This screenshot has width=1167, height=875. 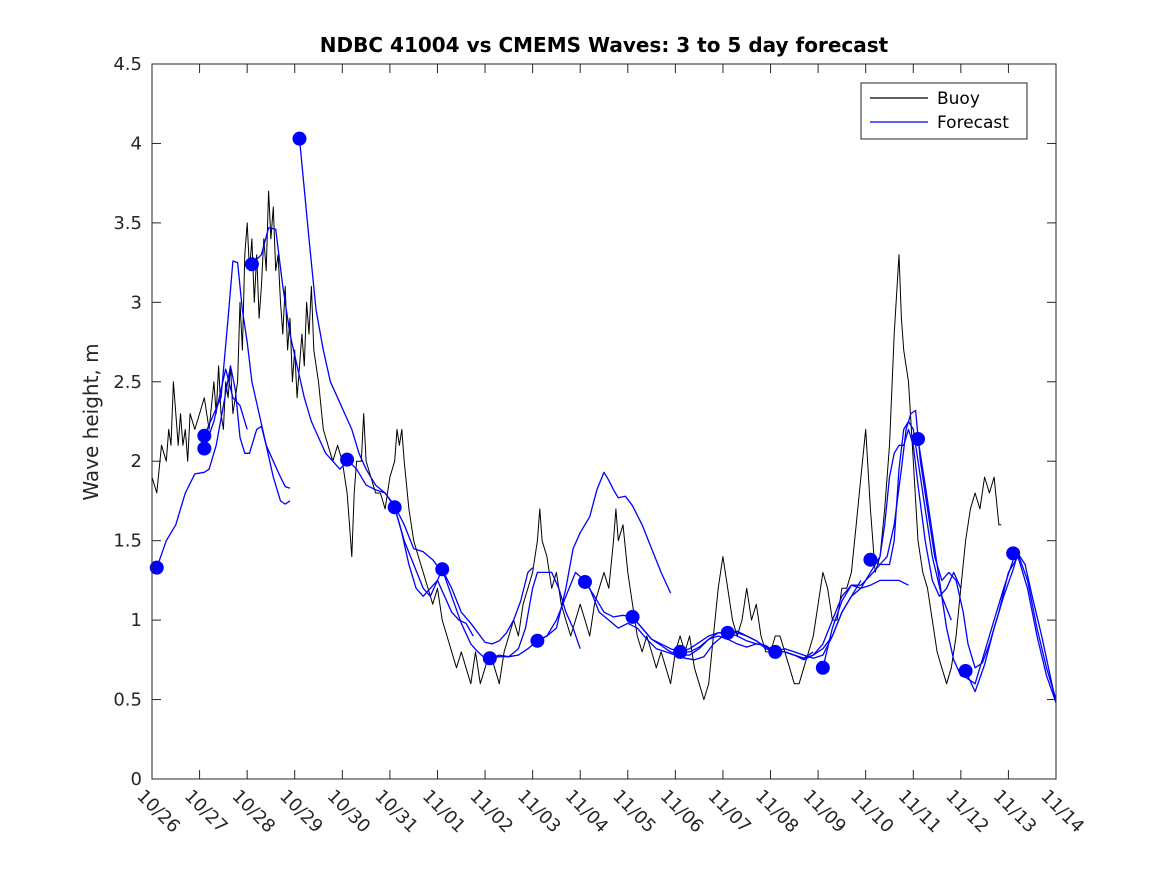 I want to click on y-tick-label-9: 4.5, so click(x=127, y=64).